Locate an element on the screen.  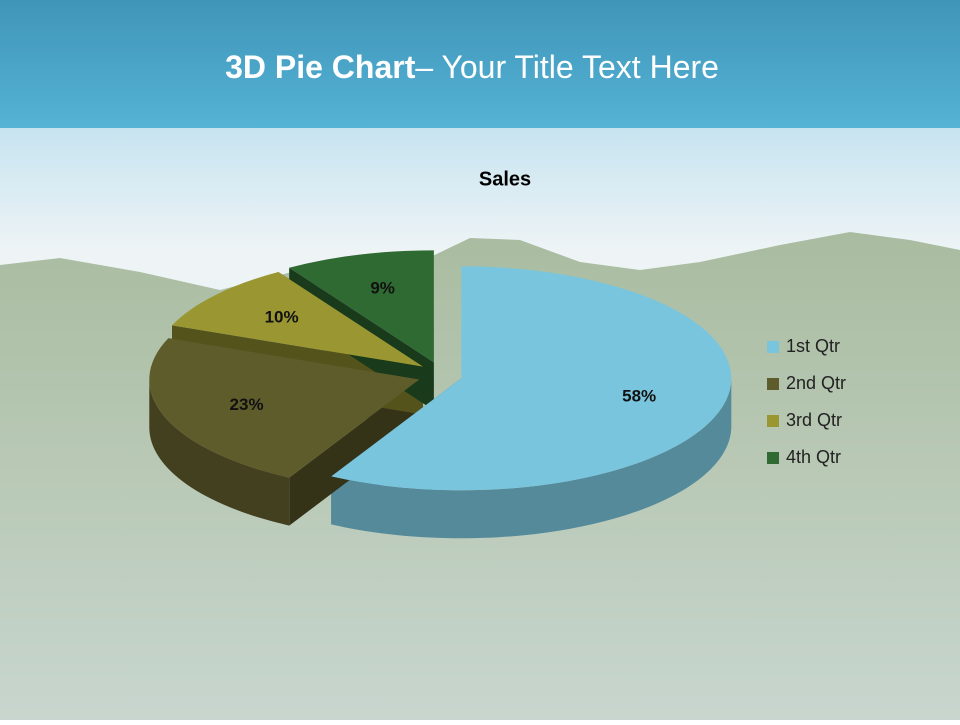
title-bold: 3D Pie Chart is located at coordinates (320, 67).